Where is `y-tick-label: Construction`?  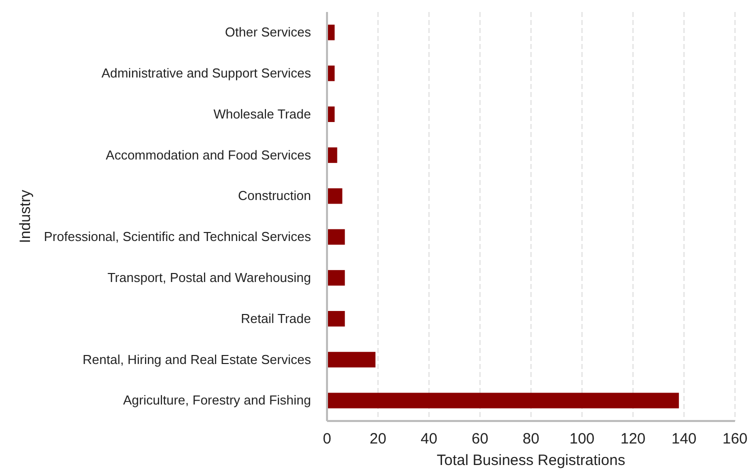
y-tick-label: Construction is located at coordinates (274, 196).